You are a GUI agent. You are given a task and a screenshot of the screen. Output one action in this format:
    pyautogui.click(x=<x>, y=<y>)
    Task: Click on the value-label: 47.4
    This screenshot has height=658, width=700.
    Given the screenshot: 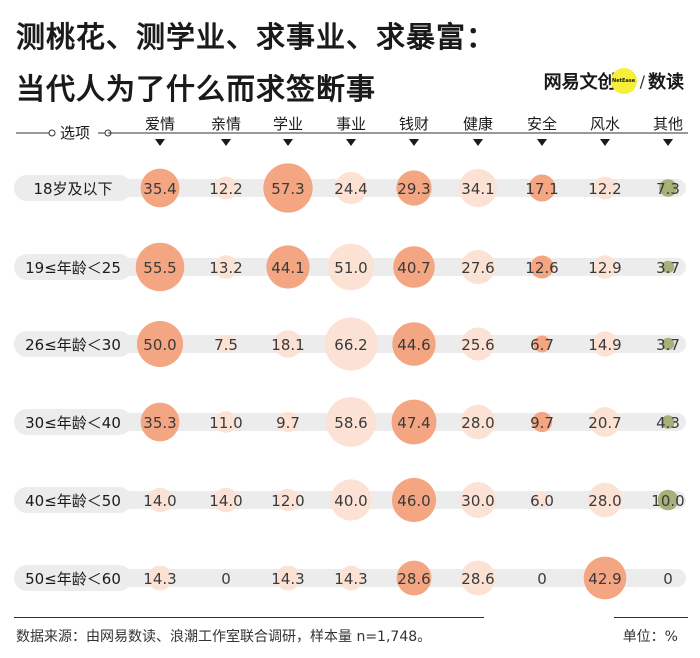 What is the action you would take?
    pyautogui.click(x=413, y=423)
    